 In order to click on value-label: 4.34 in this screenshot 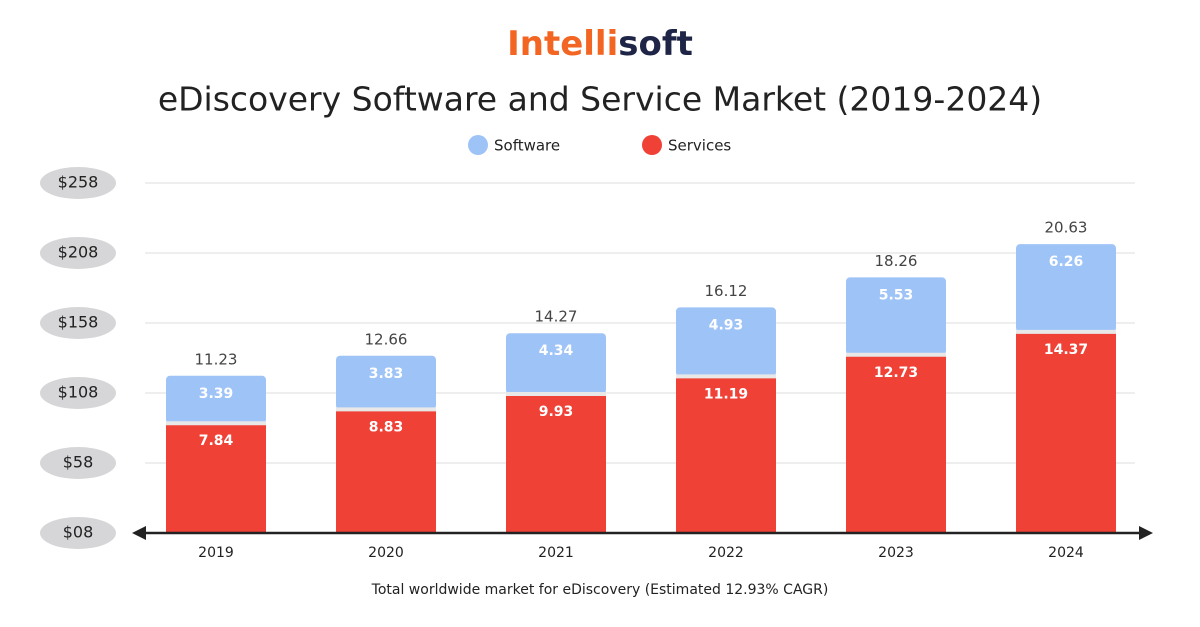, I will do `click(556, 351)`.